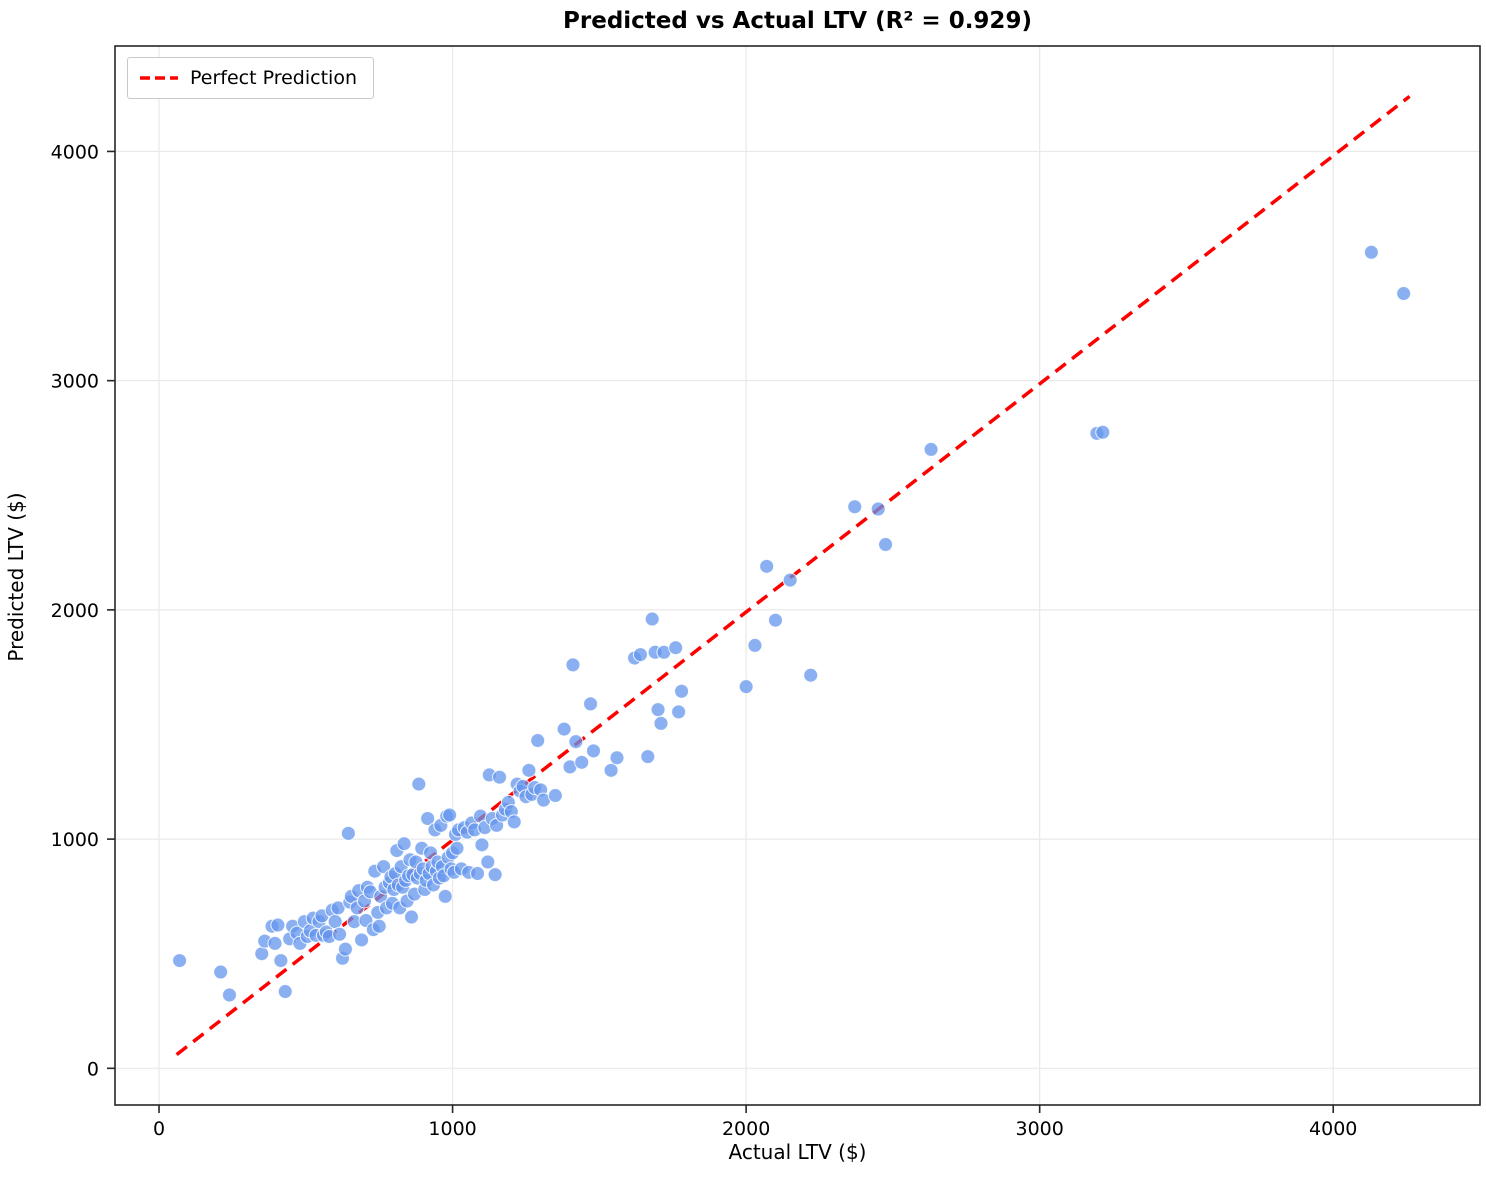  What do you see at coordinates (746, 1129) in the screenshot?
I see `x-tick-label: 2000` at bounding box center [746, 1129].